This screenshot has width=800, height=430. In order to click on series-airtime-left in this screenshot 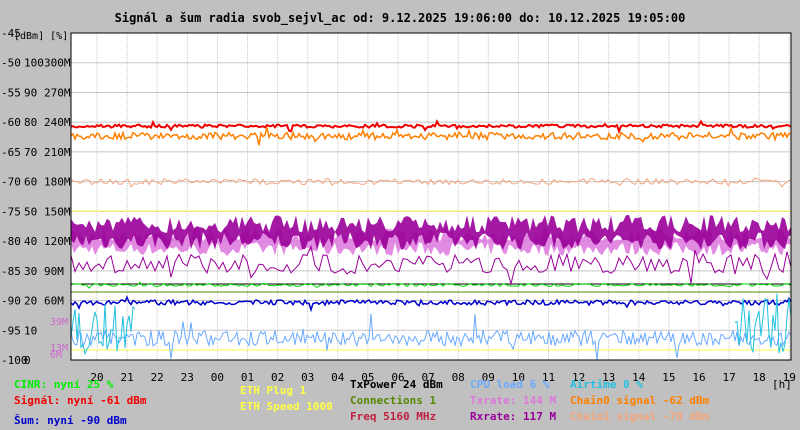, I will do `click(103, 329)`.